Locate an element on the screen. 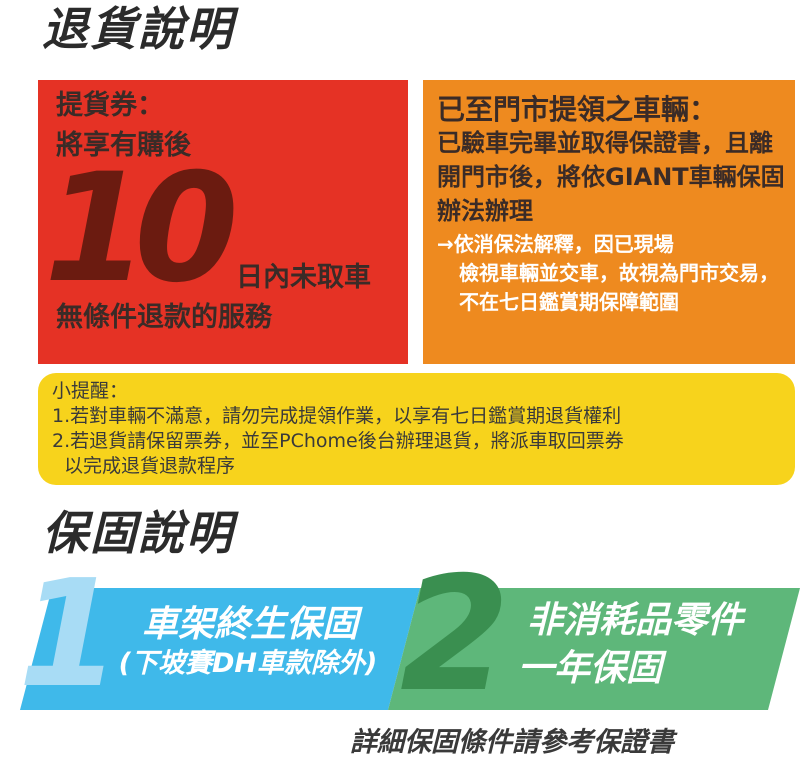  warranty-heading: 保固說明 is located at coordinates (138, 533).